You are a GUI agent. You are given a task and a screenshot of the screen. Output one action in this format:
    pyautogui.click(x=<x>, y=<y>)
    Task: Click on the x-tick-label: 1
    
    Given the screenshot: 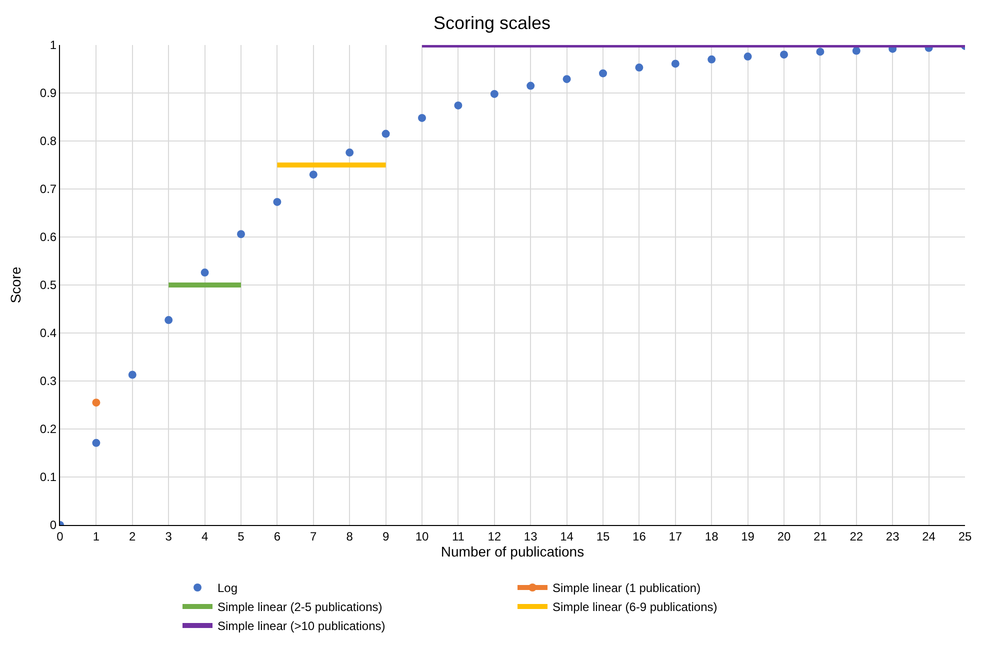 What is the action you would take?
    pyautogui.click(x=96, y=536)
    